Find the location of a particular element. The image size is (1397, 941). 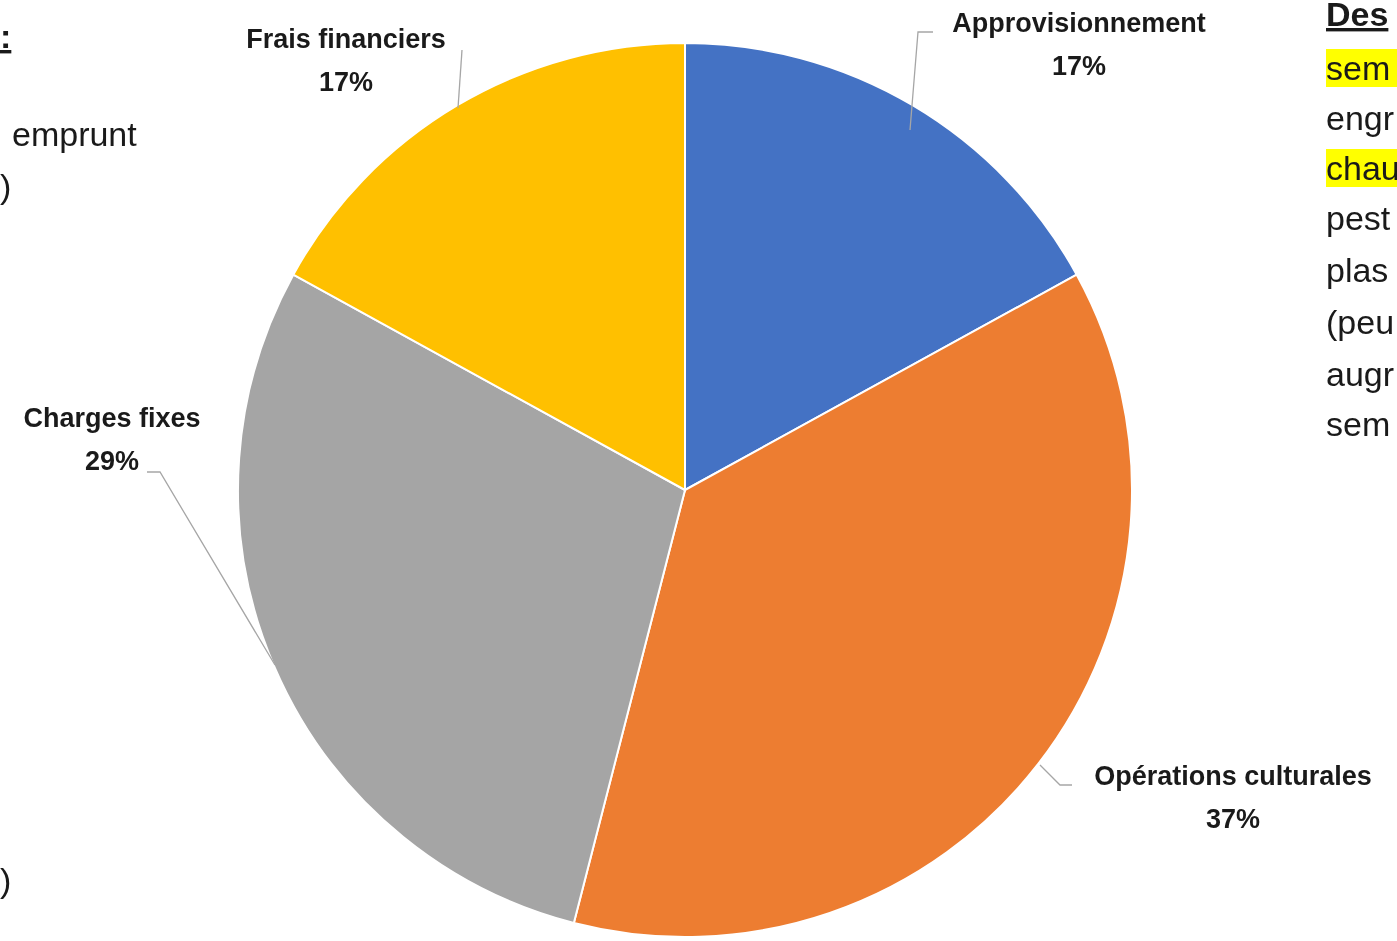

text: engr is located at coordinates (1360, 118).